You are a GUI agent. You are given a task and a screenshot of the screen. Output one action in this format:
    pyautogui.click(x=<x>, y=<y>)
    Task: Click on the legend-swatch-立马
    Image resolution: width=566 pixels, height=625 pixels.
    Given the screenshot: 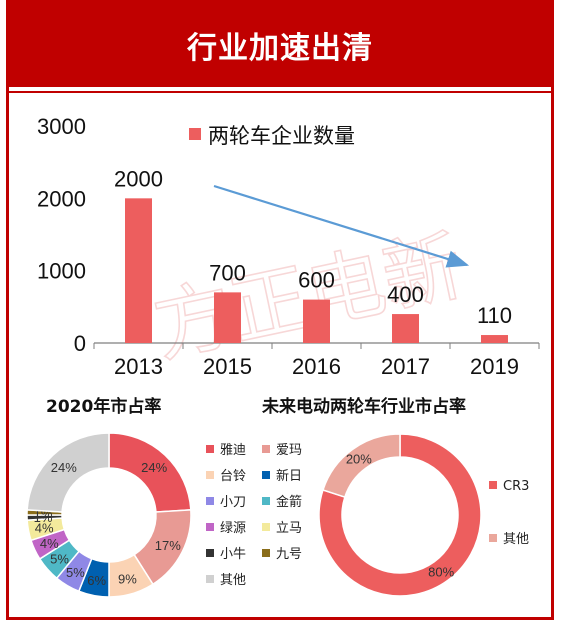 What is the action you would take?
    pyautogui.click(x=266, y=527)
    